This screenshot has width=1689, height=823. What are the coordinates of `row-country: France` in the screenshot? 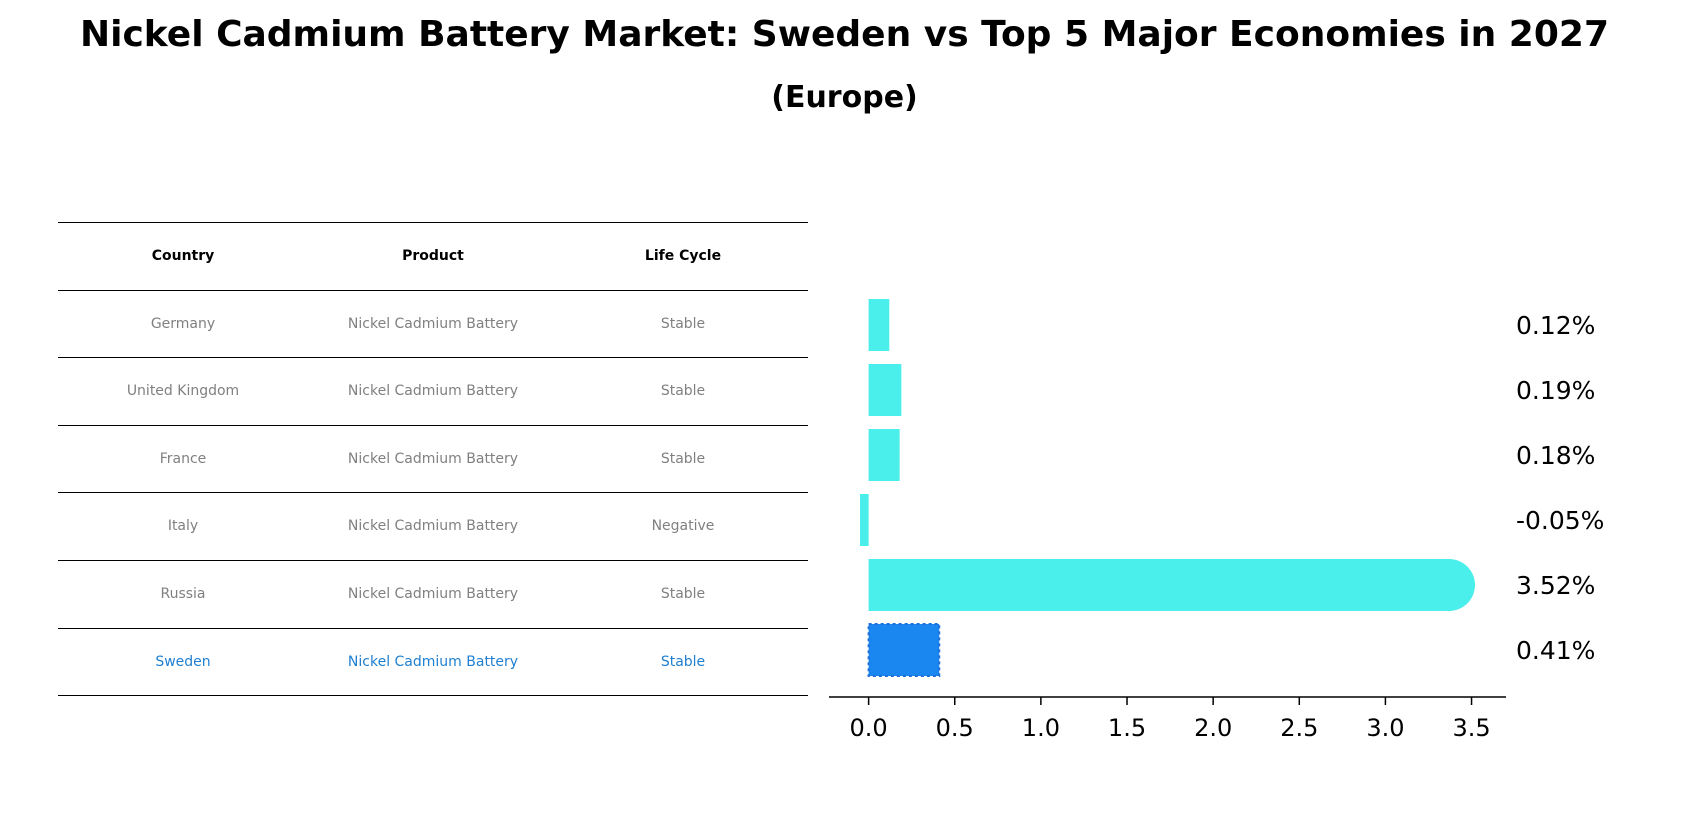 It's located at (183, 458).